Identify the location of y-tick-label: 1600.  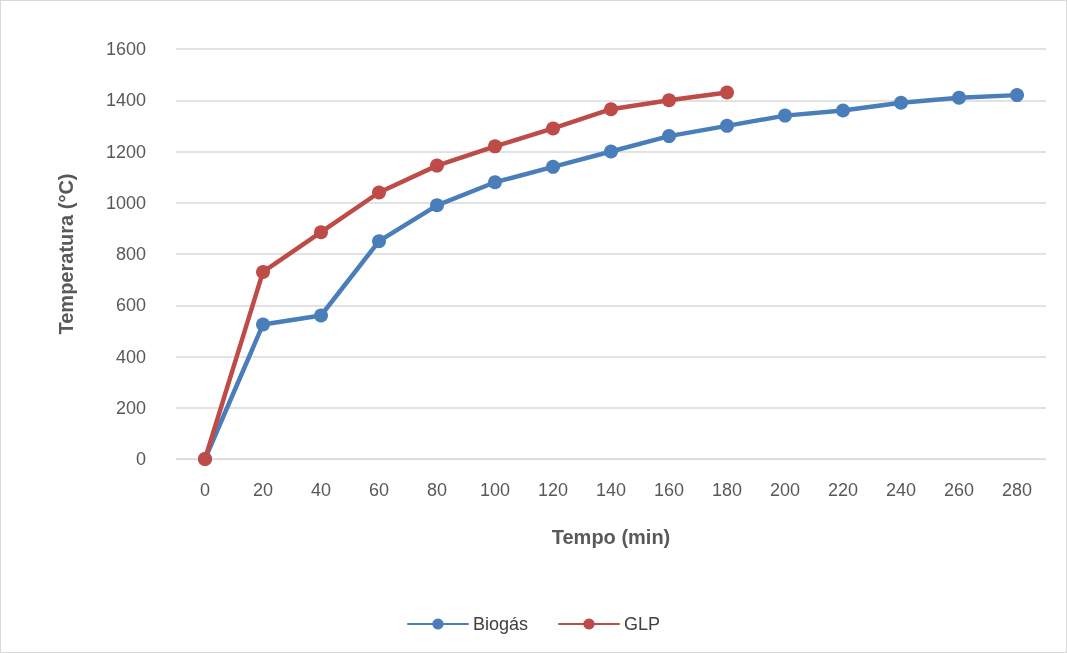
(125, 49).